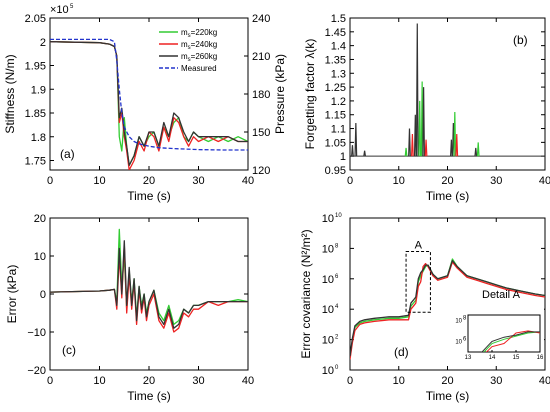 The width and height of the screenshot is (550, 412). What do you see at coordinates (12, 294) in the screenshot?
I see `y-axis-title: Error (kPa)` at bounding box center [12, 294].